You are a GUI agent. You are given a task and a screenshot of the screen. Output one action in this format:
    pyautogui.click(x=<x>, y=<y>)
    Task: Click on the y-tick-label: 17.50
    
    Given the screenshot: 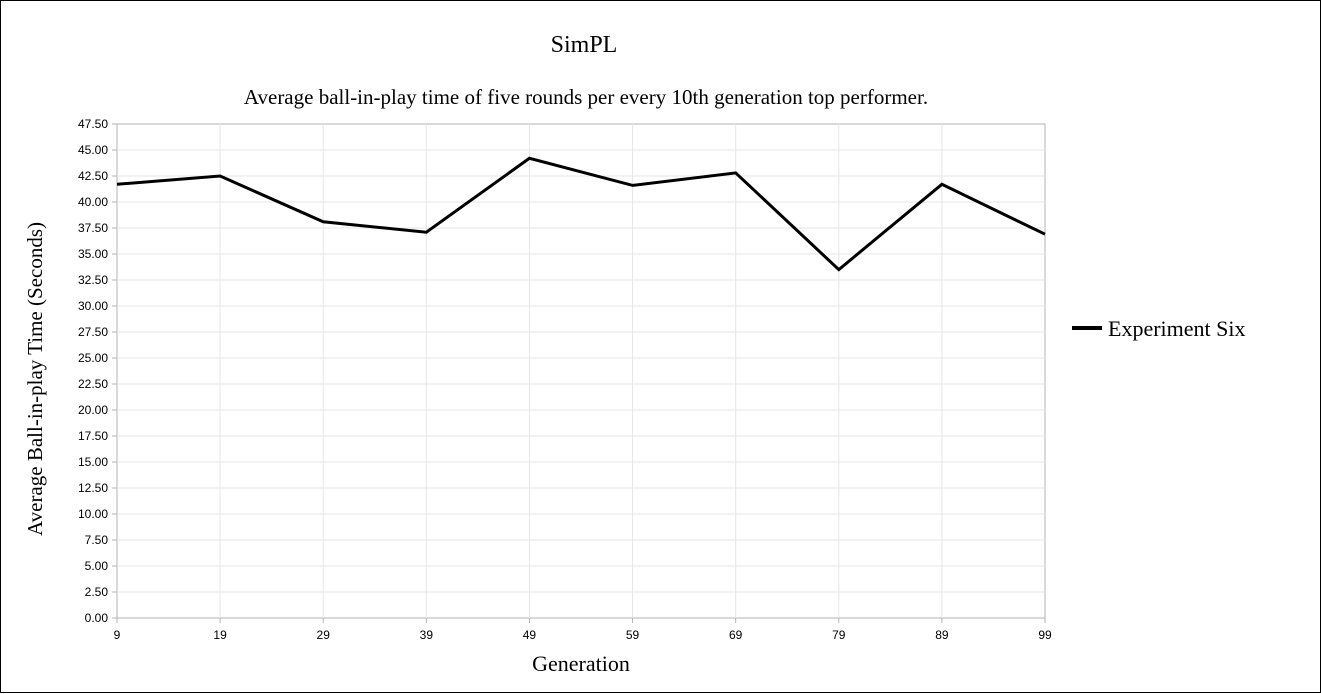 What is the action you would take?
    pyautogui.click(x=93, y=436)
    